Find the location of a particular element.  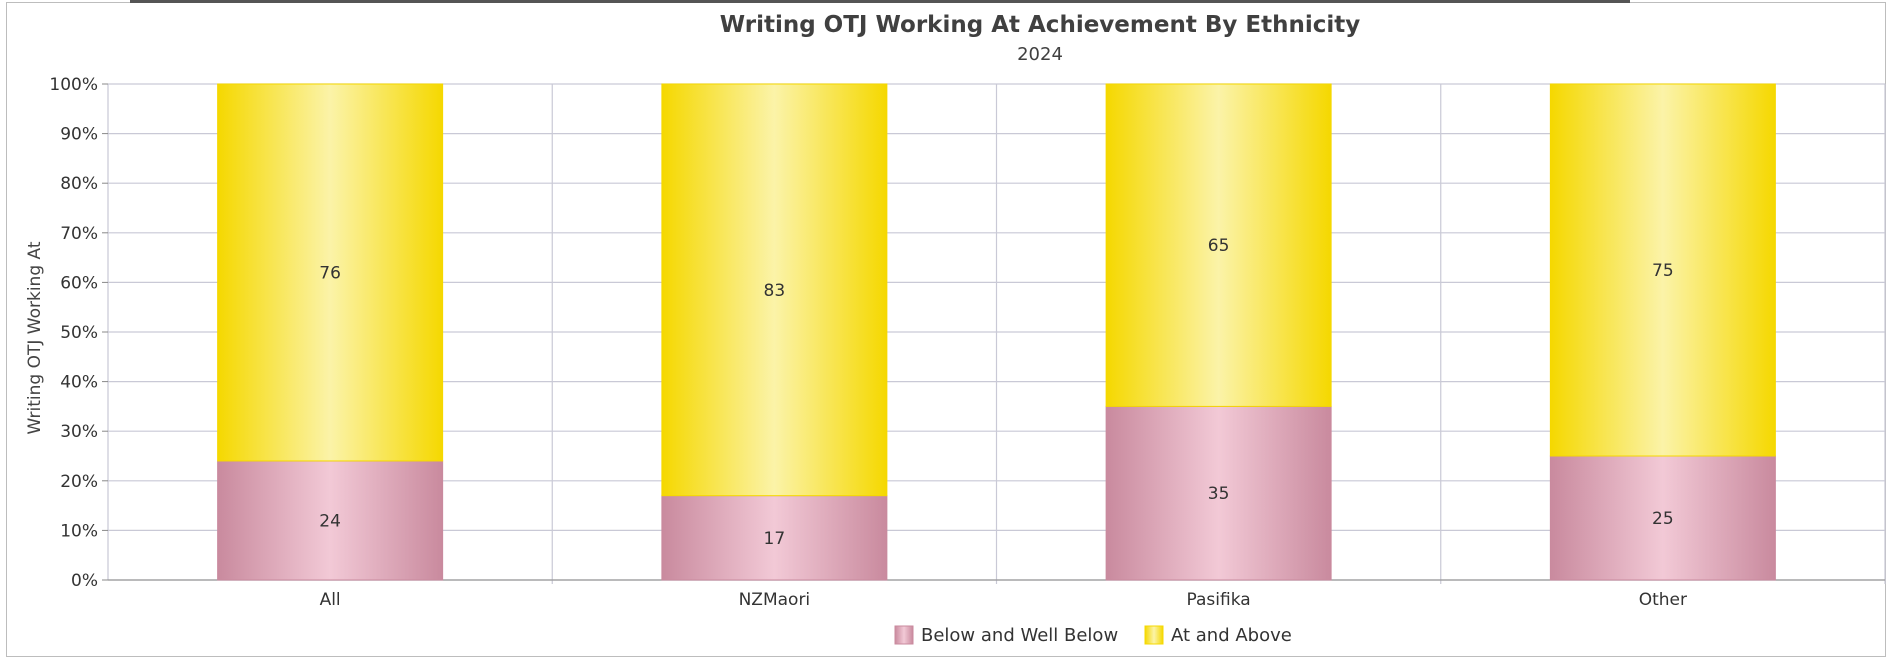

y-tick-label: 40% is located at coordinates (79, 383).